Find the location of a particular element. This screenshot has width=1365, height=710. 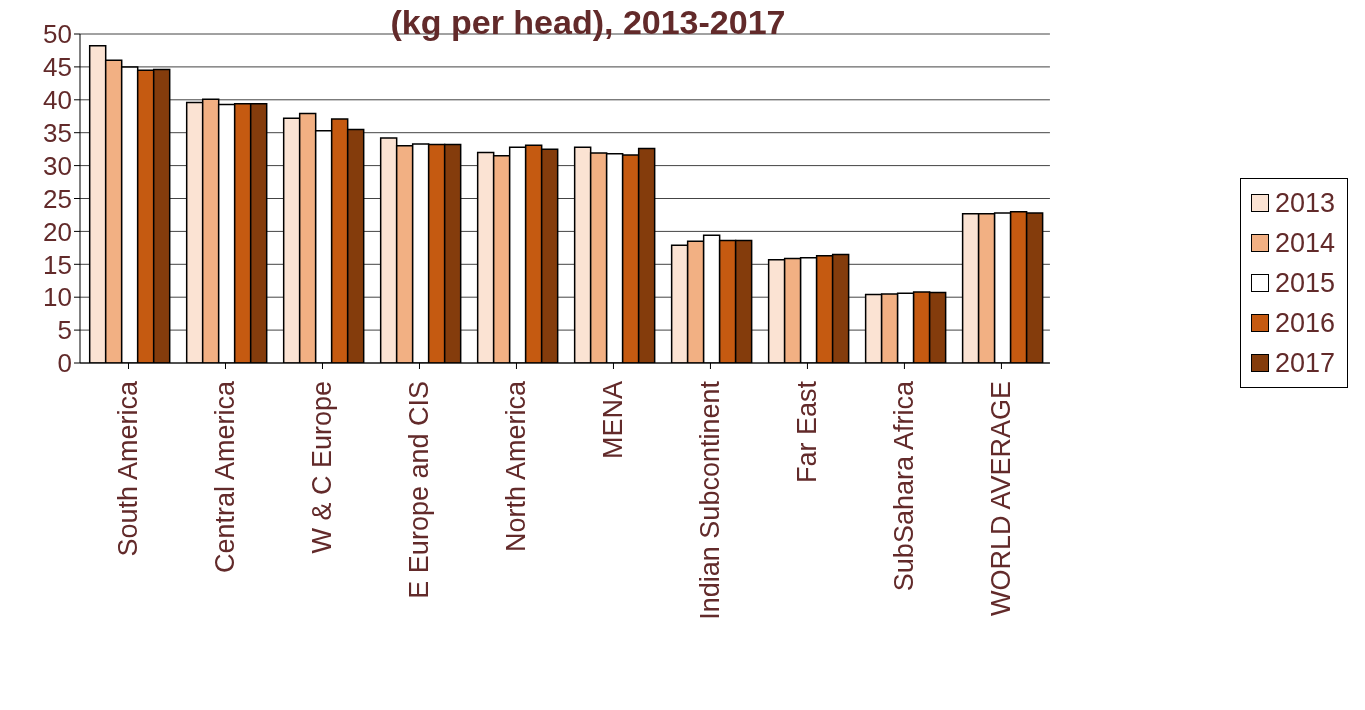

y-tick-label: 40 is located at coordinates (57, 100).